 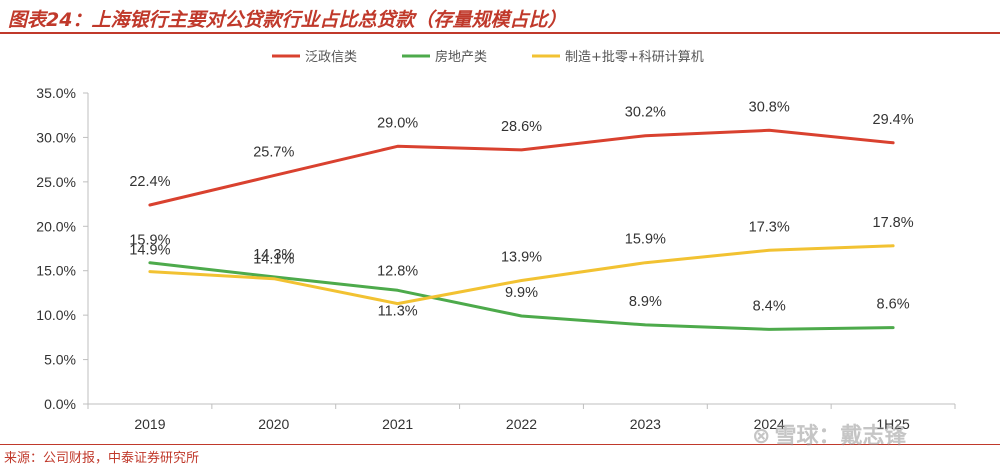 What do you see at coordinates (634, 57) in the screenshot?
I see `legend-label-3: 制造+批零+科研计算机` at bounding box center [634, 57].